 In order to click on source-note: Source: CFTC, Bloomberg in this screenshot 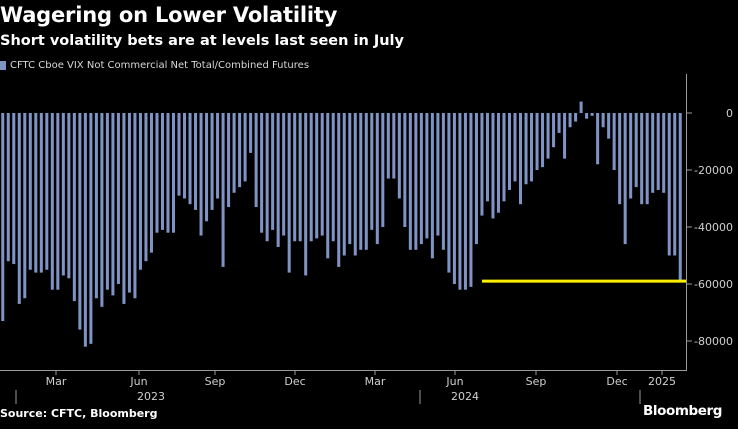, I will do `click(79, 413)`.